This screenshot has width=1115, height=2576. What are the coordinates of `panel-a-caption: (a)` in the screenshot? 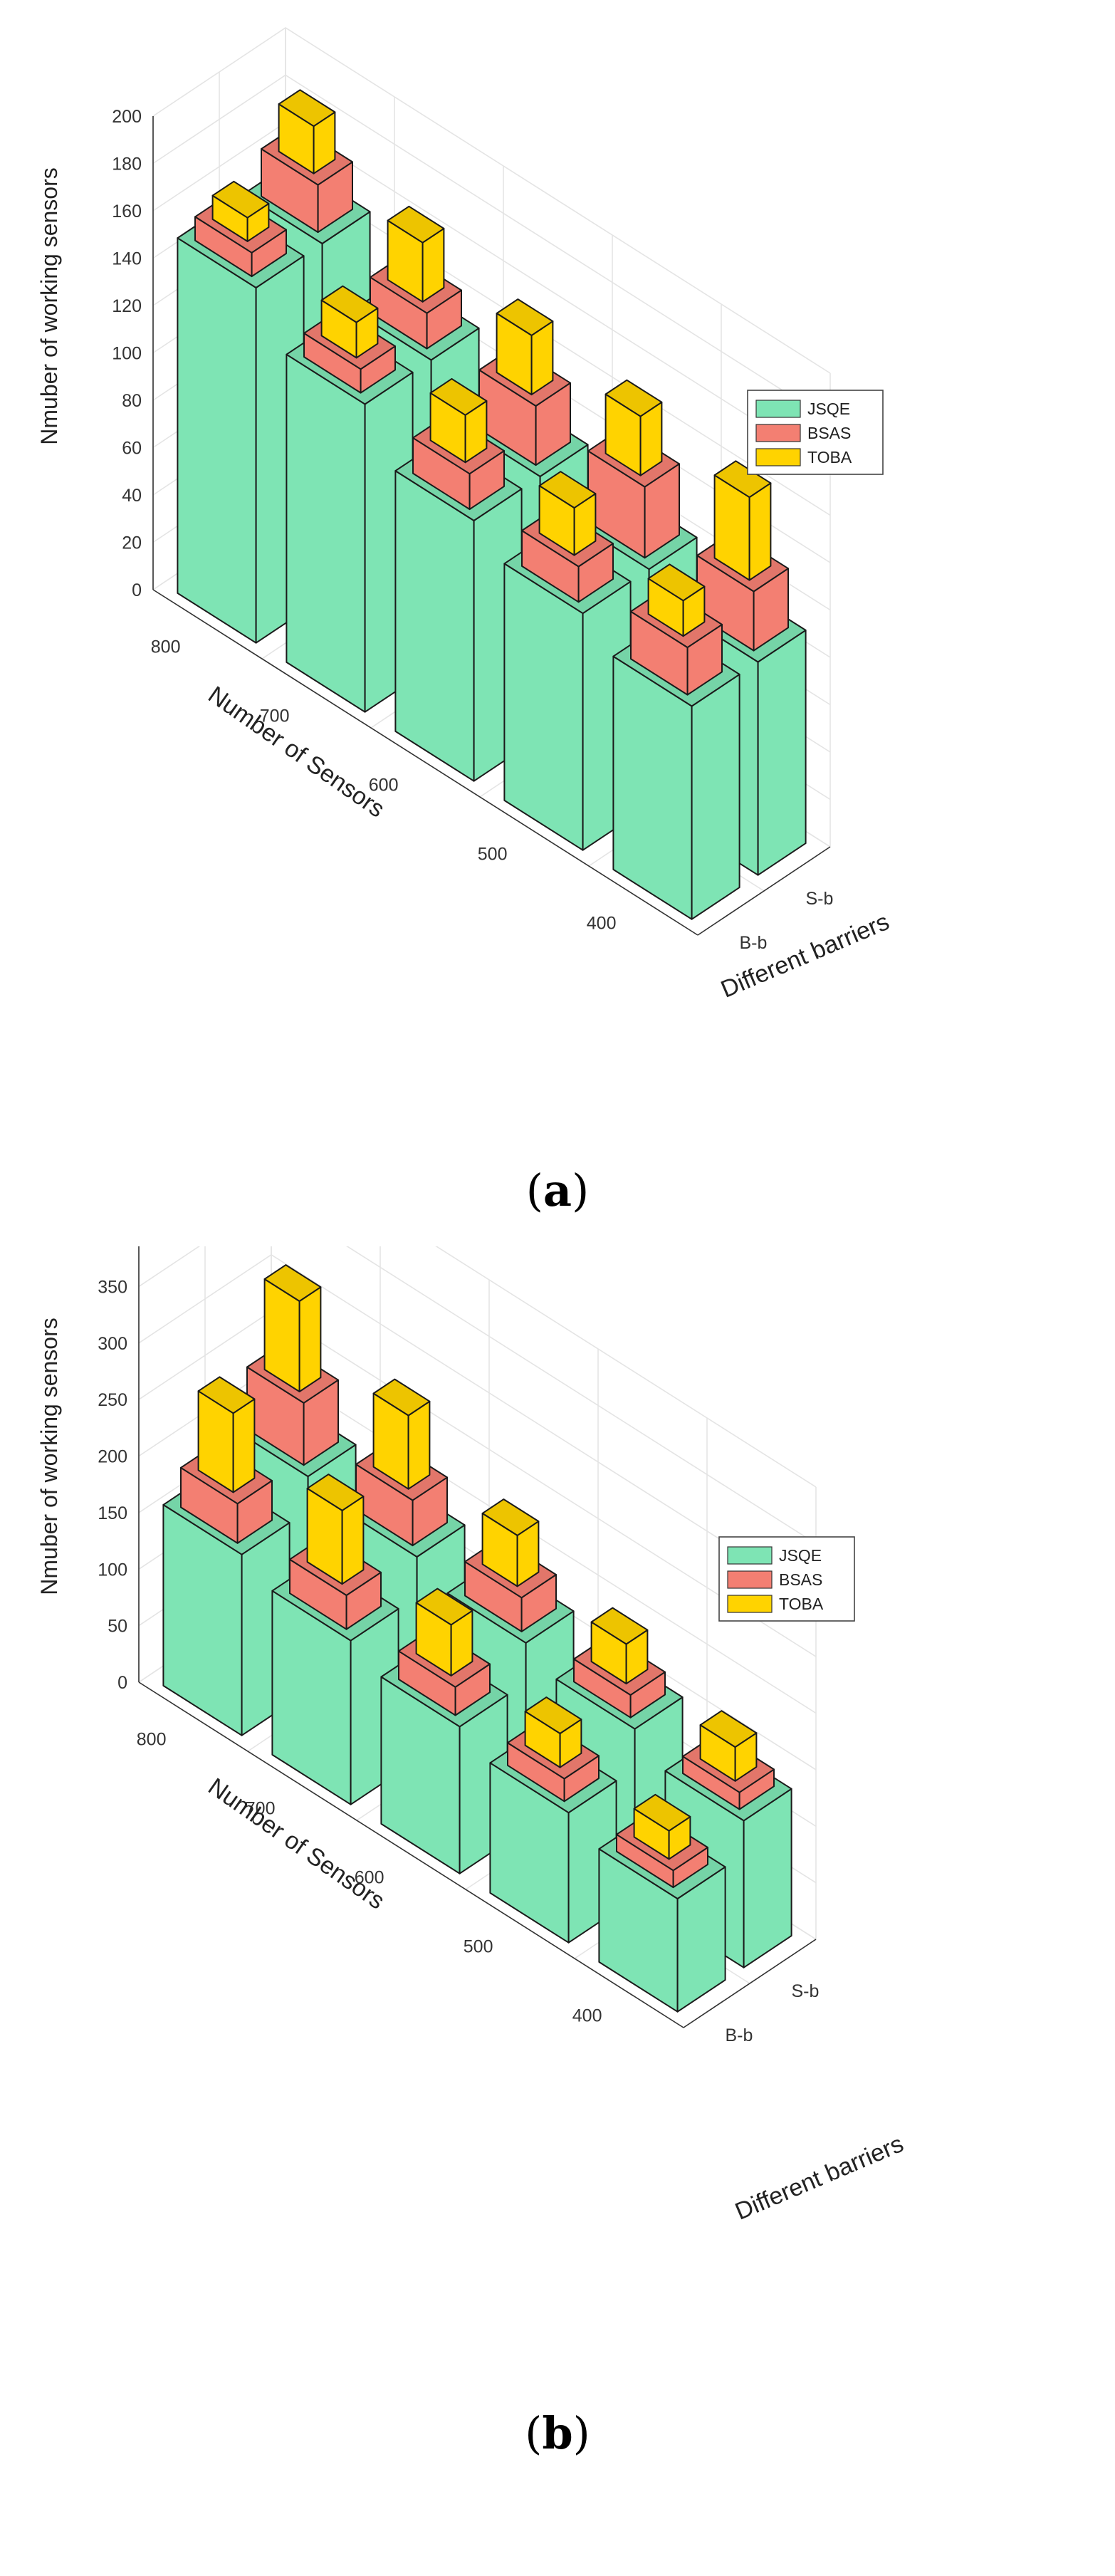 It's located at (557, 1190).